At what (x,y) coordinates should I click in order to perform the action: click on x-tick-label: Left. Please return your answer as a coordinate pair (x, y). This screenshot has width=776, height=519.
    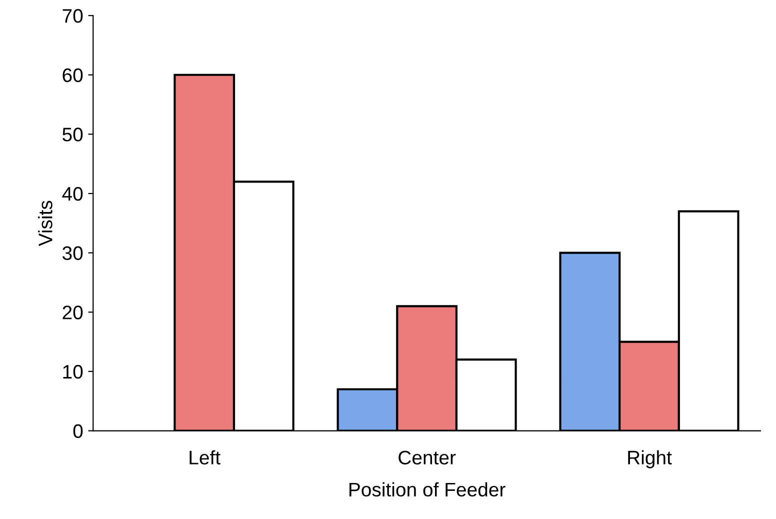
    Looking at the image, I should click on (205, 457).